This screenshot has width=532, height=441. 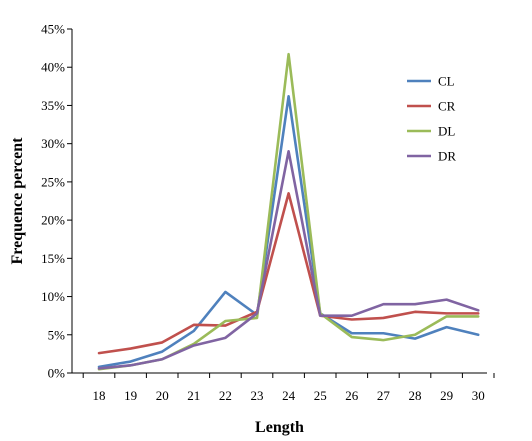 What do you see at coordinates (99, 395) in the screenshot?
I see `x-tick-label: 18` at bounding box center [99, 395].